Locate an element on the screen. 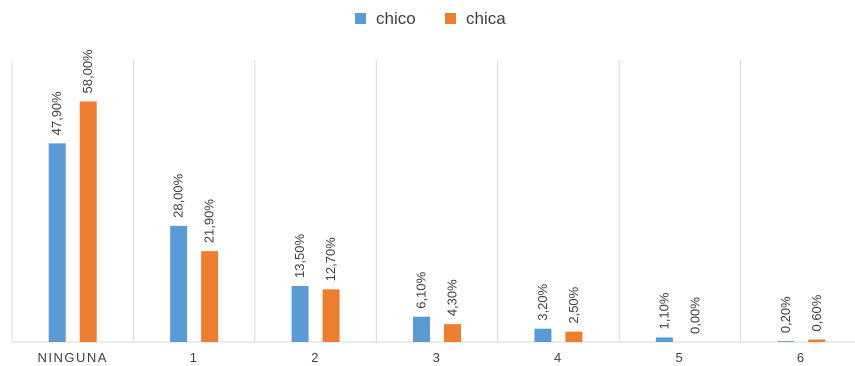  data-label-chico-0: 47,90% is located at coordinates (56, 113).